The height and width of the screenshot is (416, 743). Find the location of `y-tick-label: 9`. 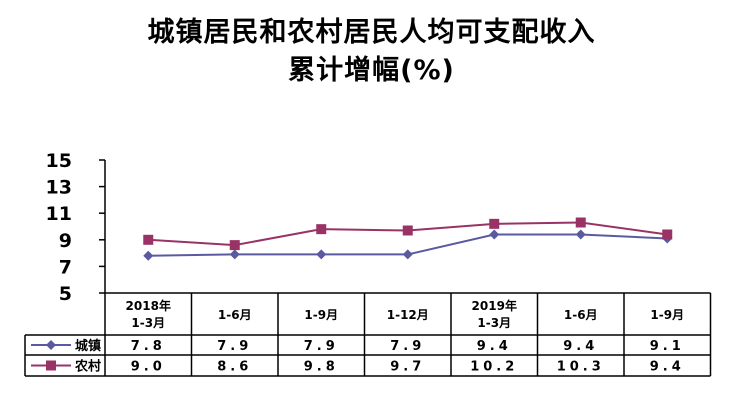

y-tick-label: 9 is located at coordinates (65, 241).